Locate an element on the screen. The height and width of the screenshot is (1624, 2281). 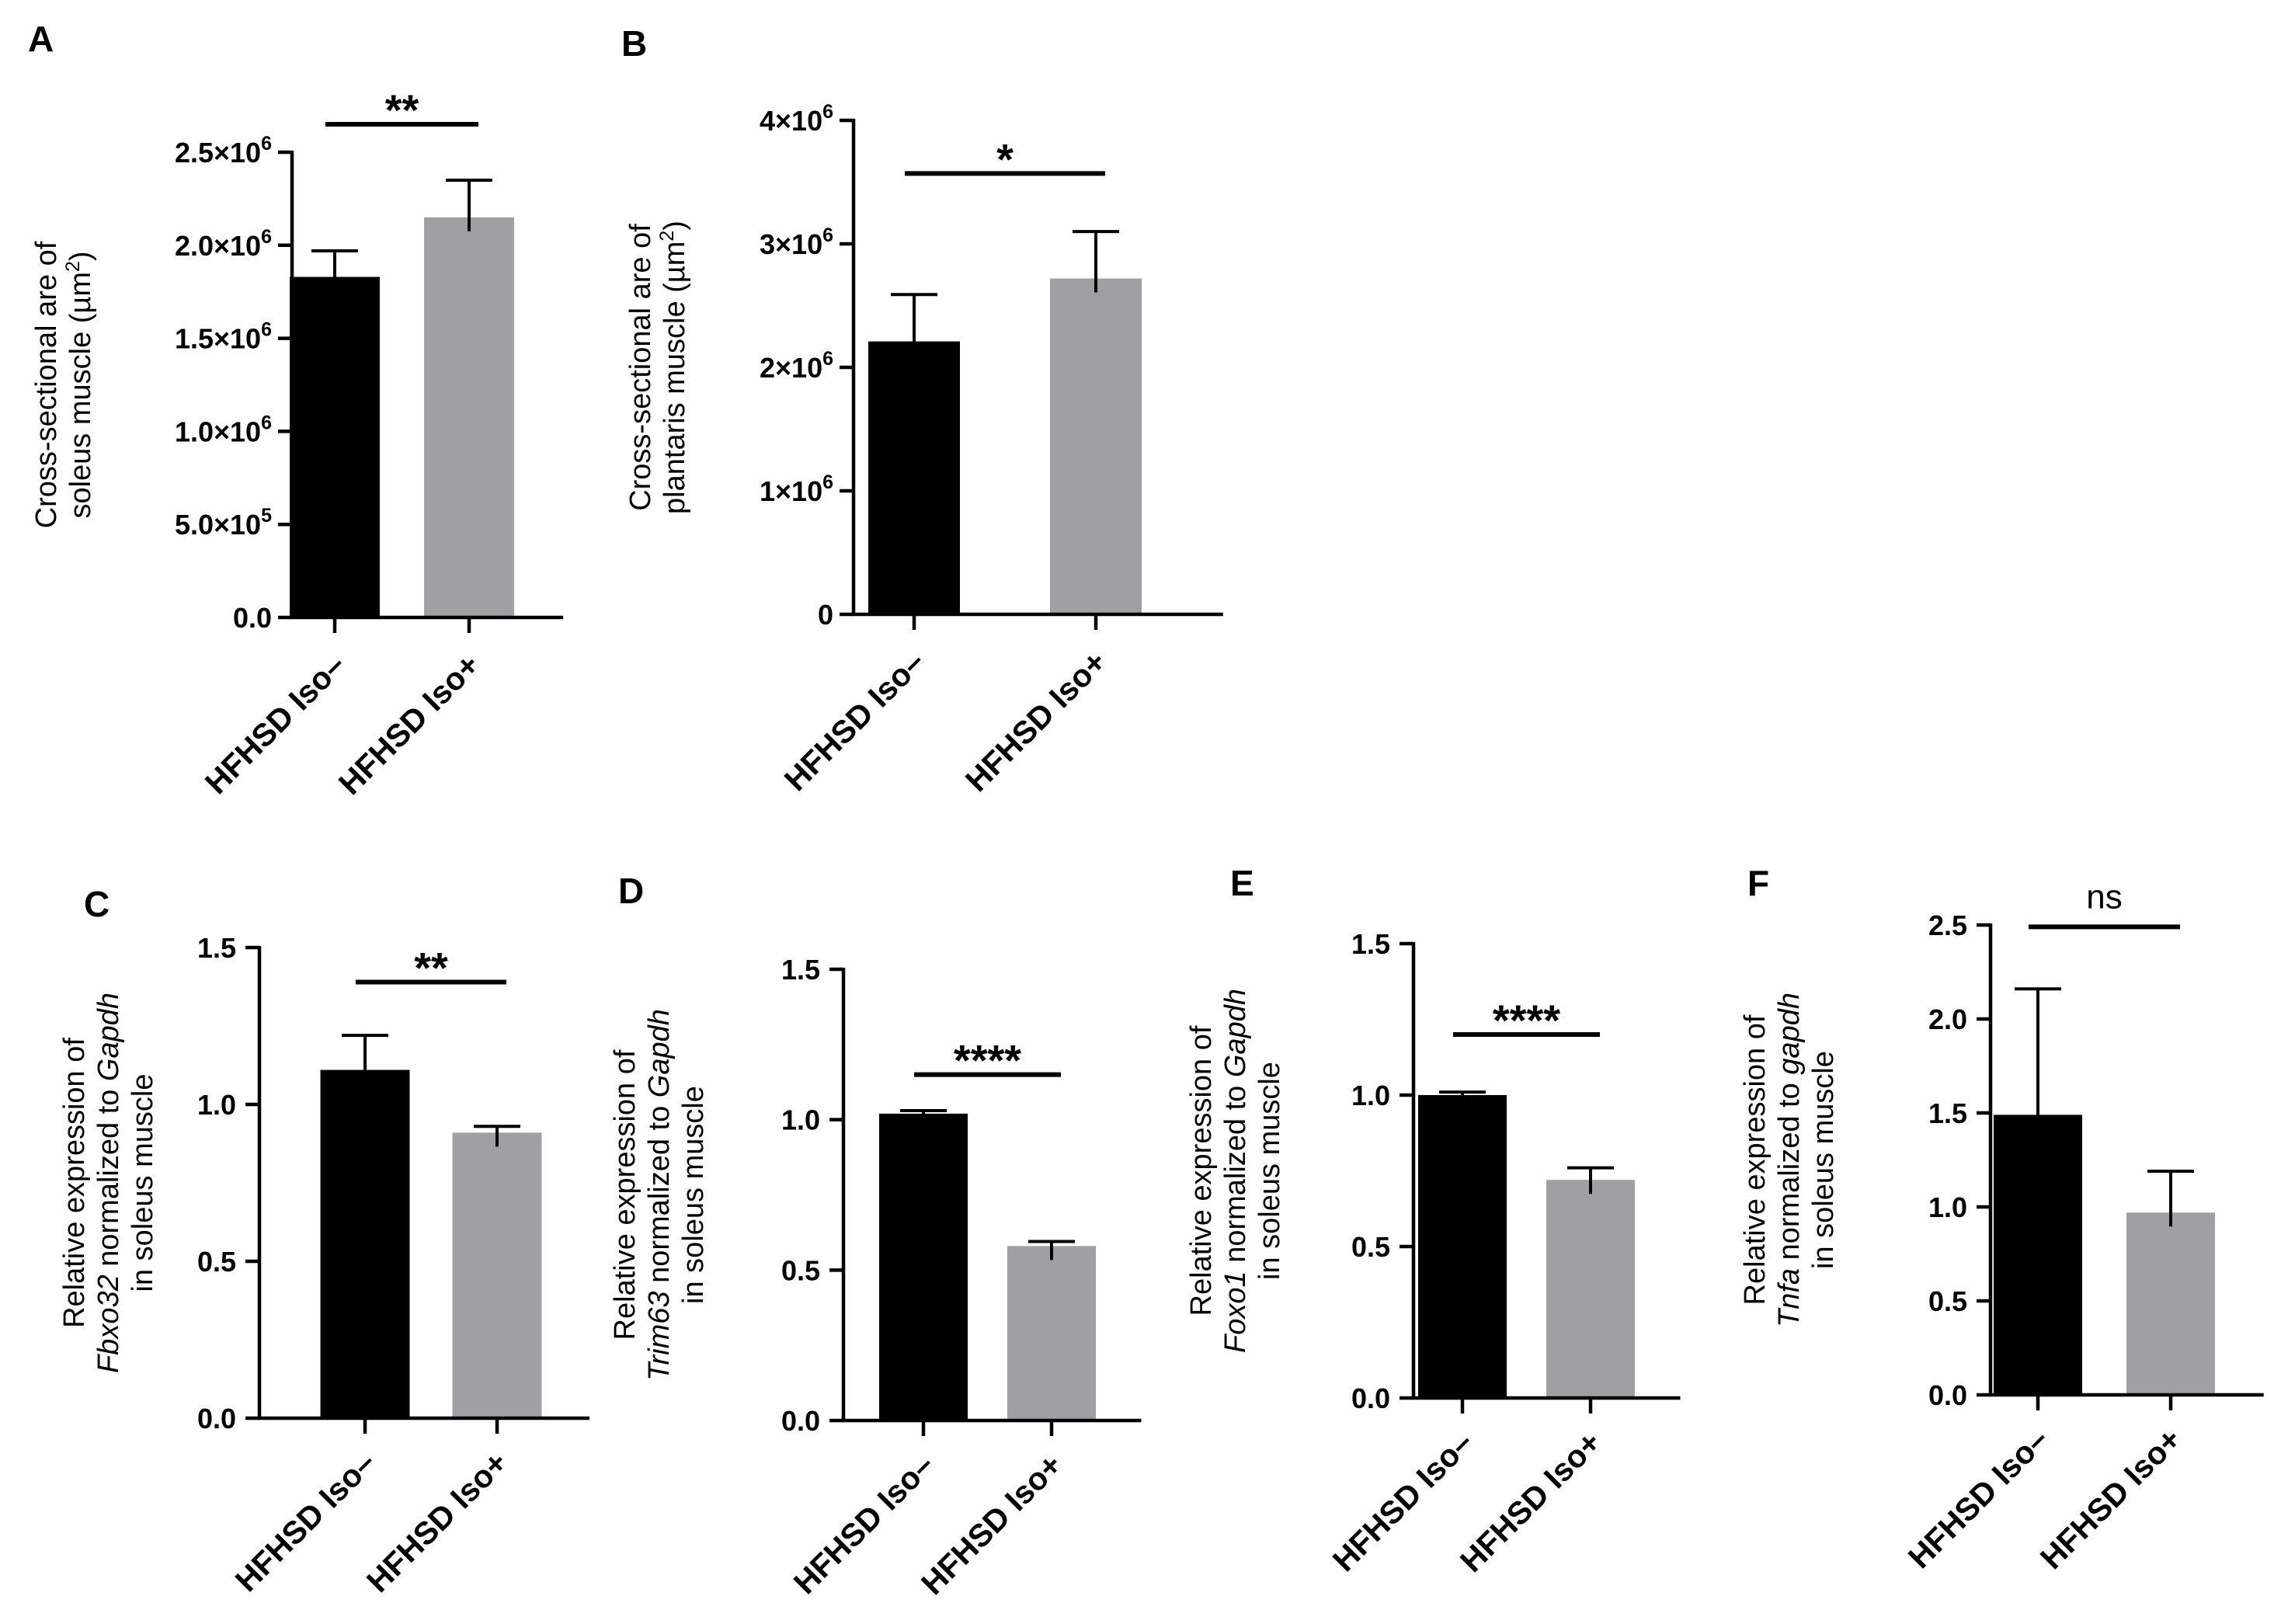
significance-marker: ** is located at coordinates (401, 109).